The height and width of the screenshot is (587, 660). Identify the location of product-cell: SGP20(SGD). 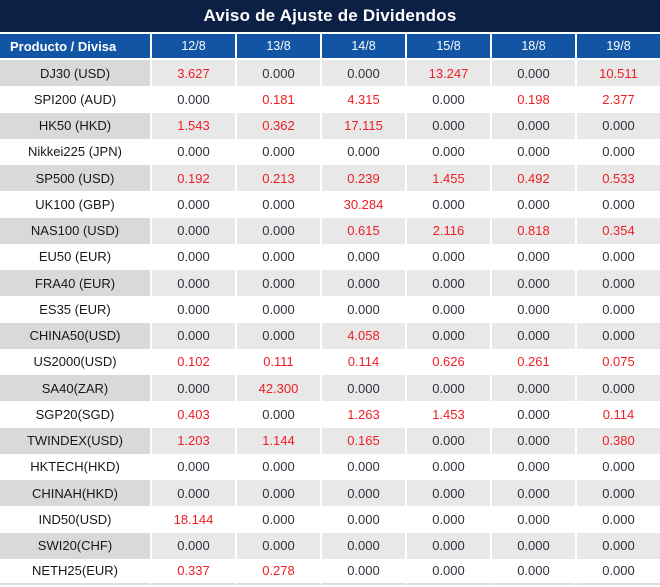
(75, 414).